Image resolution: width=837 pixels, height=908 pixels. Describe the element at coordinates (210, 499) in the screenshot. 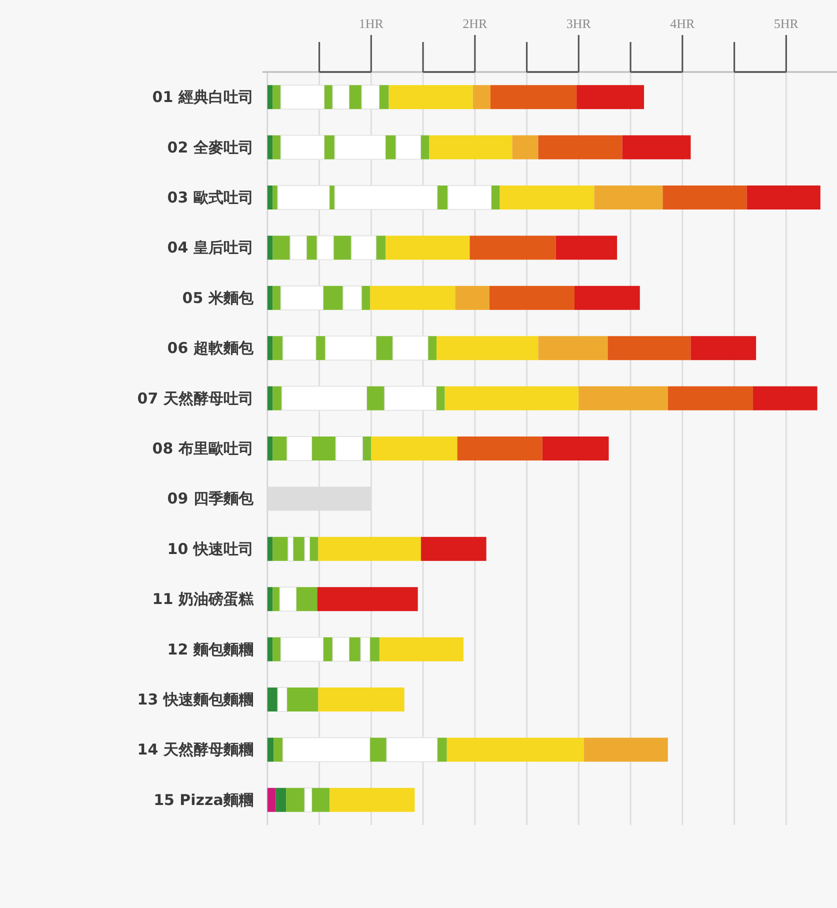

I see `y-tick-label: 09 四季麵包` at that location.